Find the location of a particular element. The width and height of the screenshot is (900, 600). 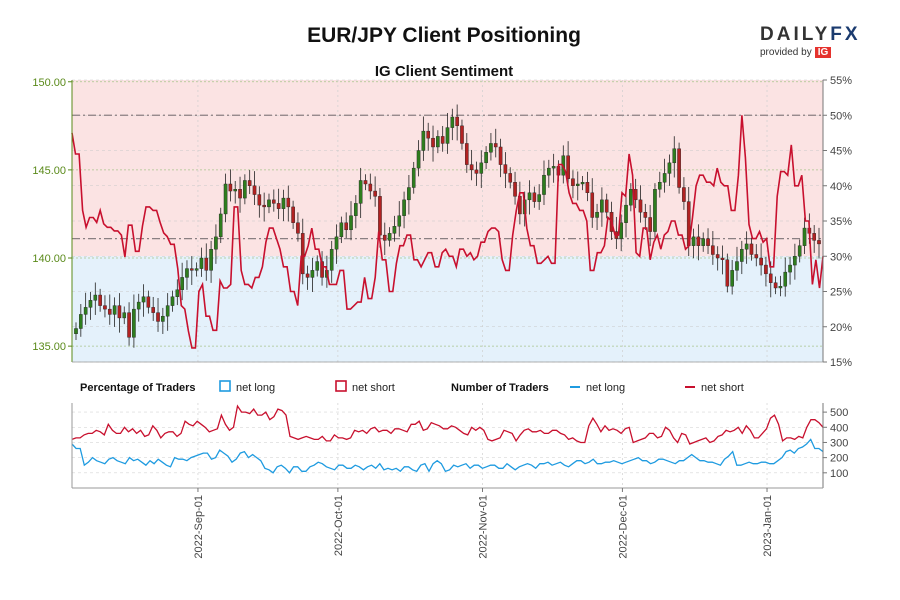

dailyfx-logo: DAILYFX provided by IG is located at coordinates (815, 41).